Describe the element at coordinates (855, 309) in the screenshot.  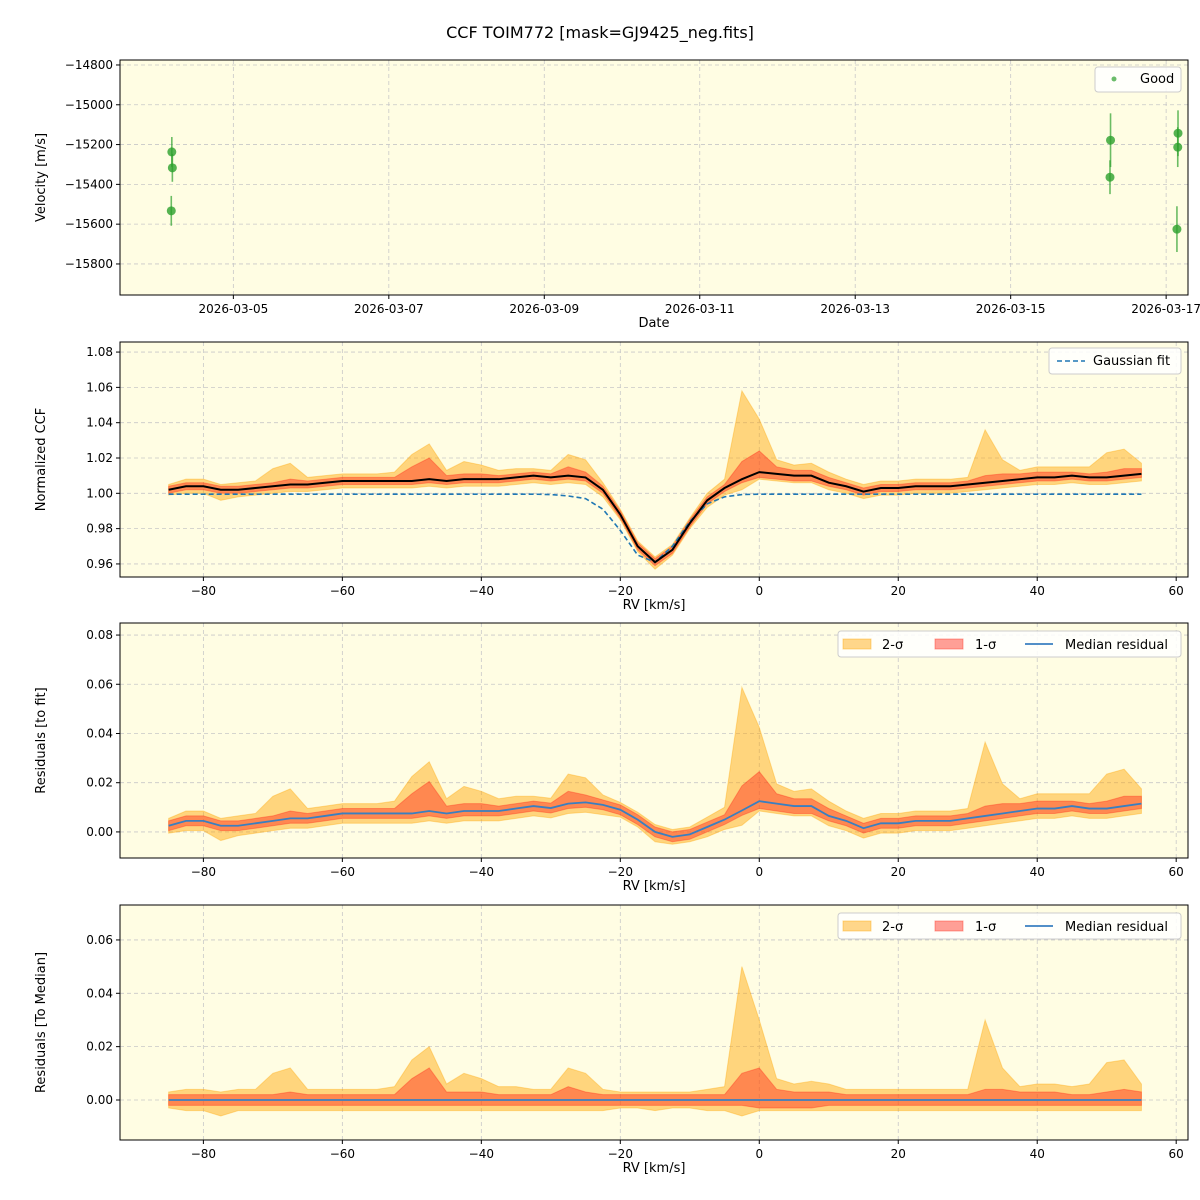
I see `x-tick-label: 2026-03-13` at that location.